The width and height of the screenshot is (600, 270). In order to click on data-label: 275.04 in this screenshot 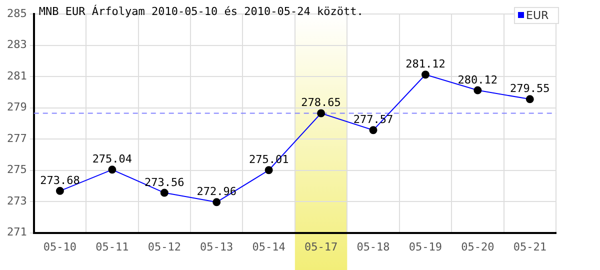, I will do `click(112, 159)`.